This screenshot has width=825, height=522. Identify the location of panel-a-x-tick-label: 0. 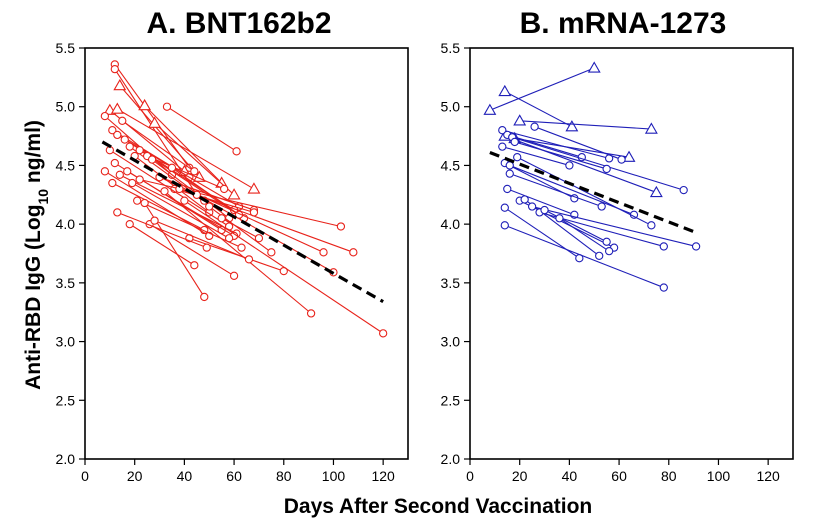
(85, 476).